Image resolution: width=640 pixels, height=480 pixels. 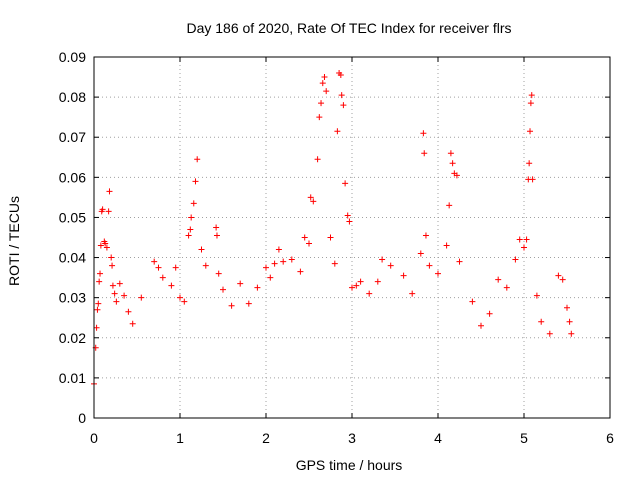 I want to click on y-tick-label: 0.06, so click(x=72, y=177).